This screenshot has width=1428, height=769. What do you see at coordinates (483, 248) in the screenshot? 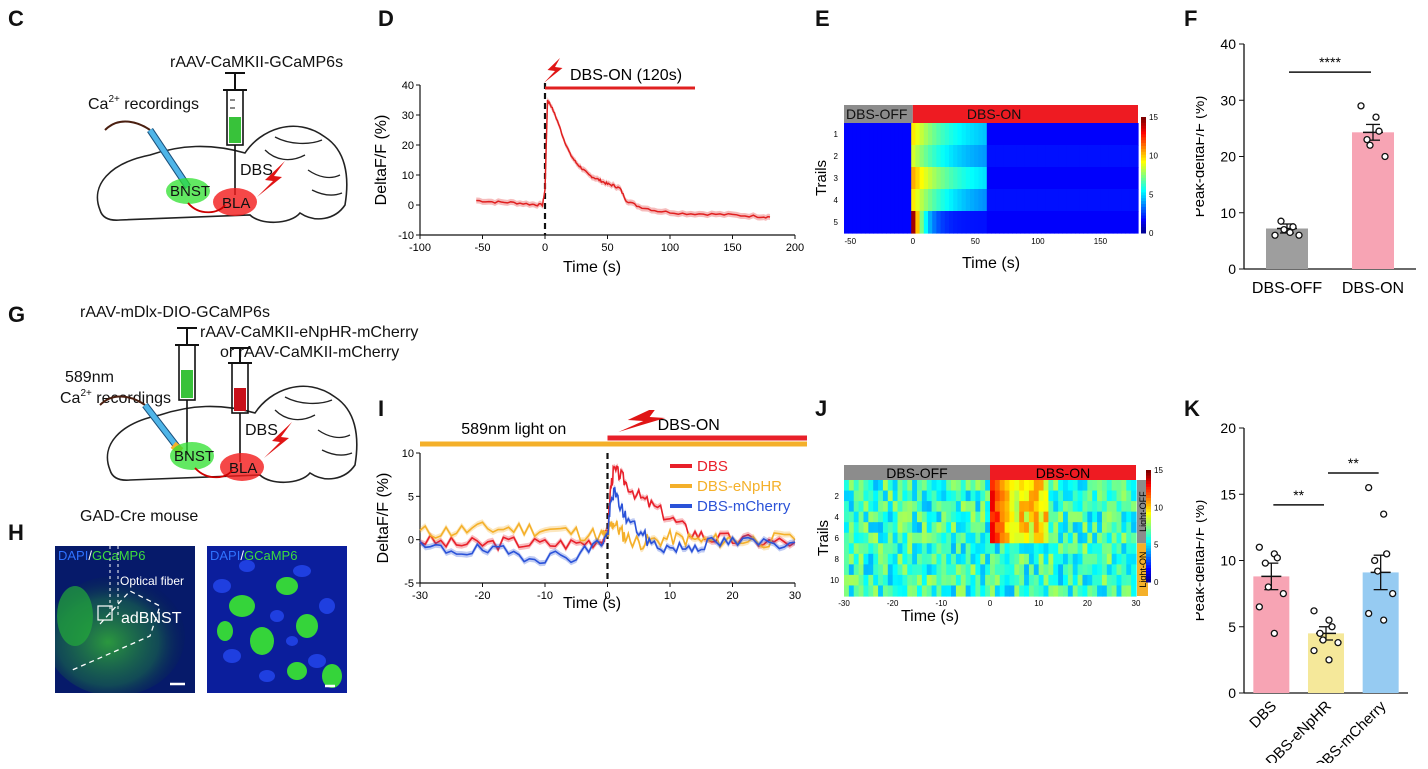
I see `x-tick-label: -50` at bounding box center [483, 248].